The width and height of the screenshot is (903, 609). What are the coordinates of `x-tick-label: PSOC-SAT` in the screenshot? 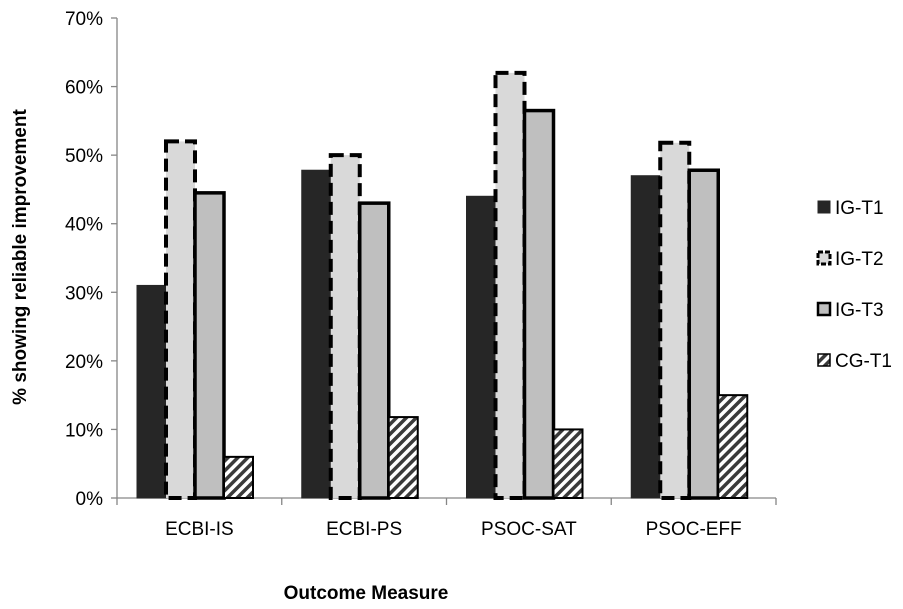 It's located at (529, 529).